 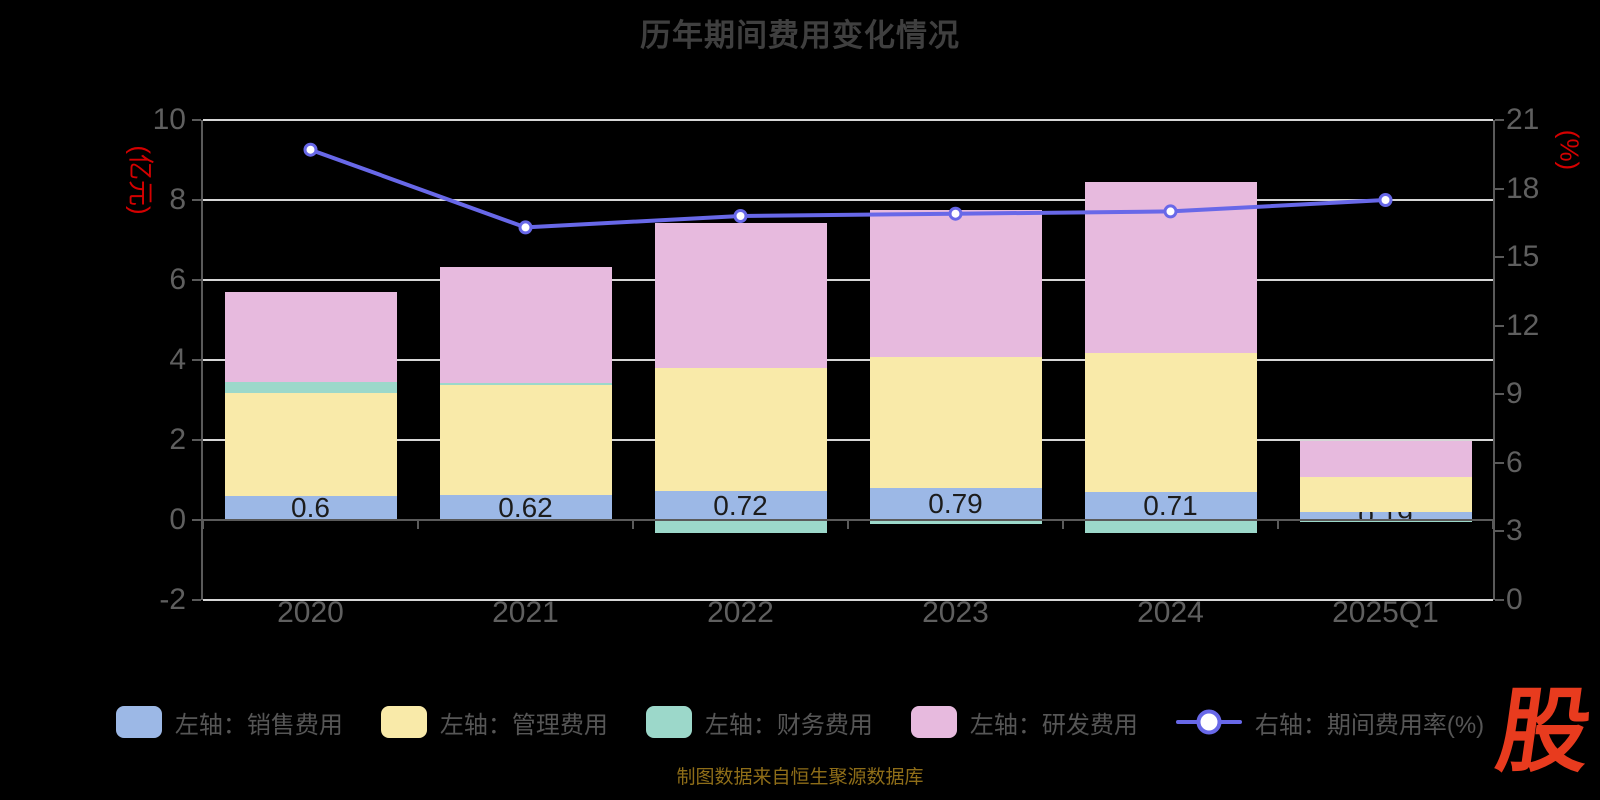 I want to click on left-axis-tick-label: -2, so click(x=172, y=599).